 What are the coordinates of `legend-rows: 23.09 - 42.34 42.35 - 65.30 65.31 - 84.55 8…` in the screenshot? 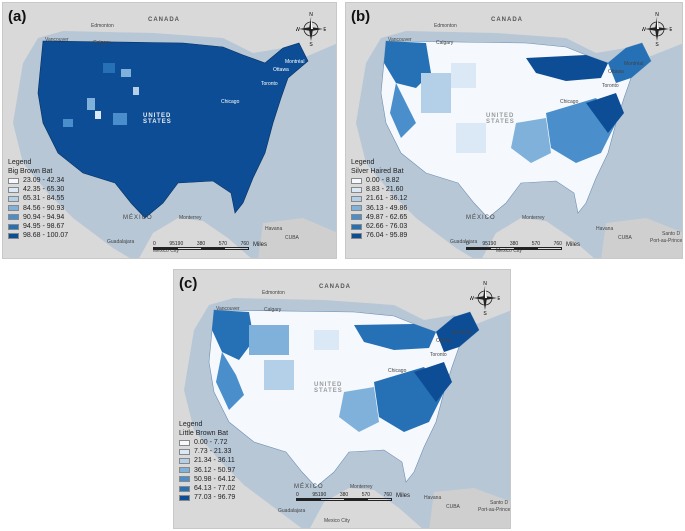 It's located at (38, 208).